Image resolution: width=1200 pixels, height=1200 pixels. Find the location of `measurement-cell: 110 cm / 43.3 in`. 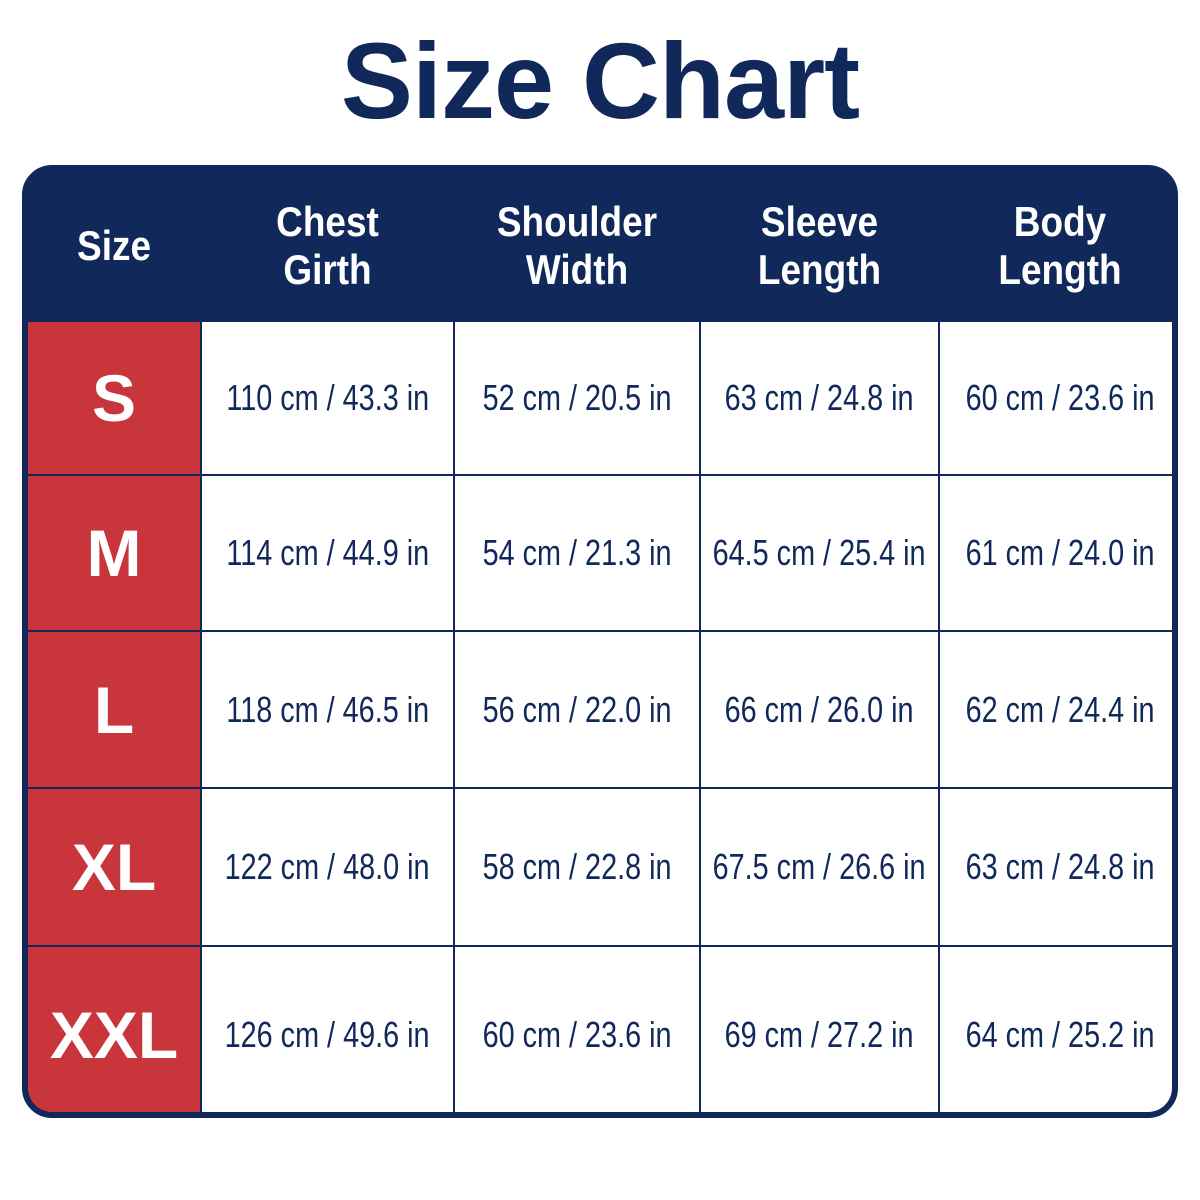

measurement-cell: 110 cm / 43.3 in is located at coordinates (327, 398).